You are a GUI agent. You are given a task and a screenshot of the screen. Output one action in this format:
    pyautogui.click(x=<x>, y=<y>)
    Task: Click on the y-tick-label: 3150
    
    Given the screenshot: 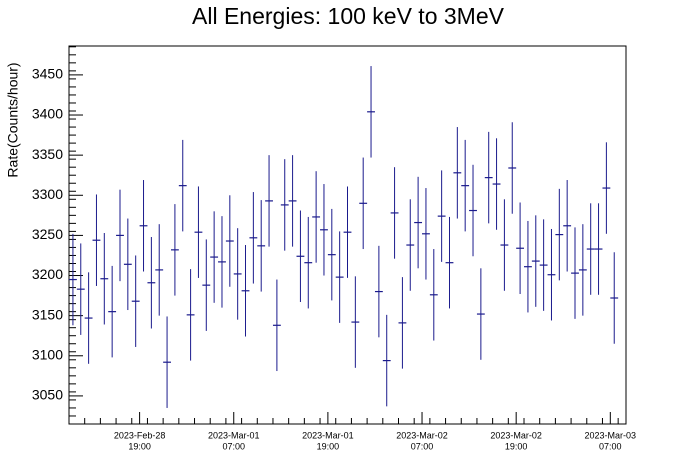 What is the action you would take?
    pyautogui.click(x=47, y=314)
    